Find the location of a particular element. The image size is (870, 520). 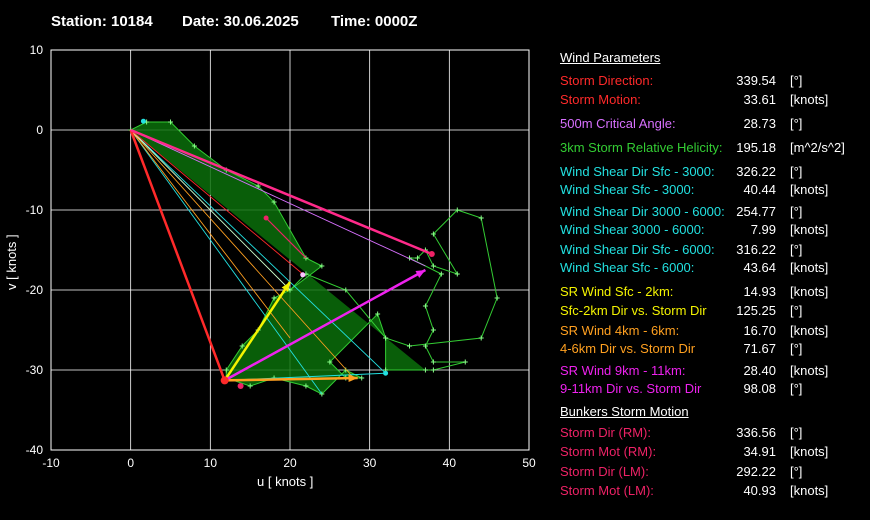

storm-motion-line is located at coordinates (177, 255).